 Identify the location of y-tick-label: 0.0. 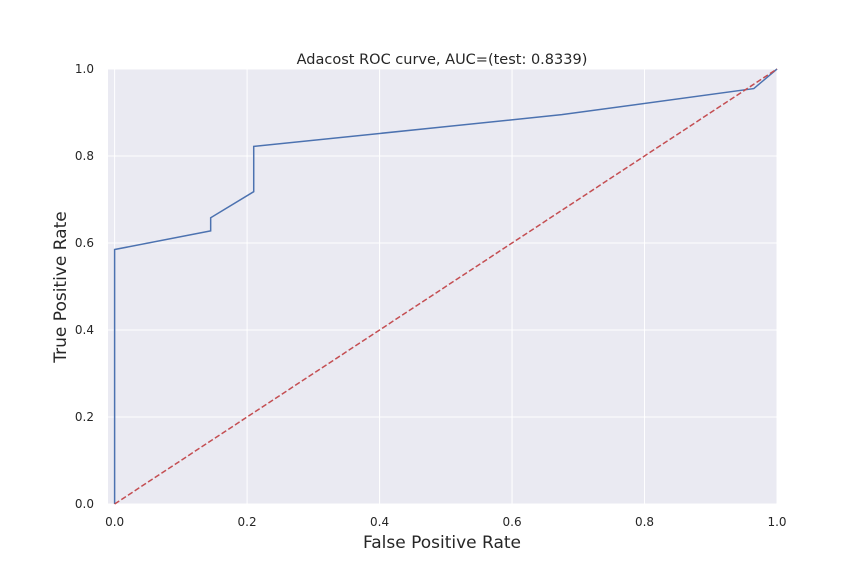
(84, 504).